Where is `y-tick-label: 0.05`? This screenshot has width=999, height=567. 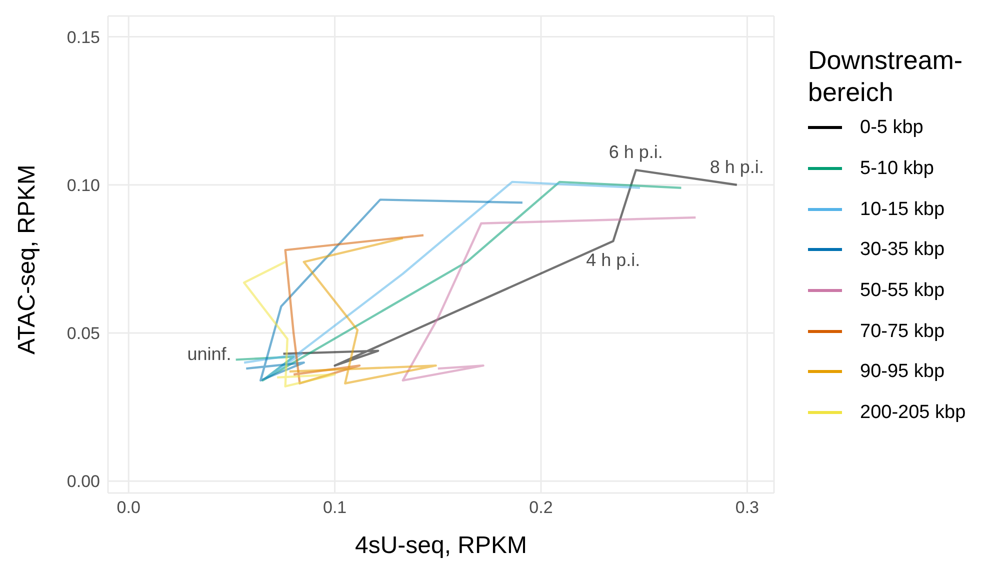
y-tick-label: 0.05 is located at coordinates (83, 334).